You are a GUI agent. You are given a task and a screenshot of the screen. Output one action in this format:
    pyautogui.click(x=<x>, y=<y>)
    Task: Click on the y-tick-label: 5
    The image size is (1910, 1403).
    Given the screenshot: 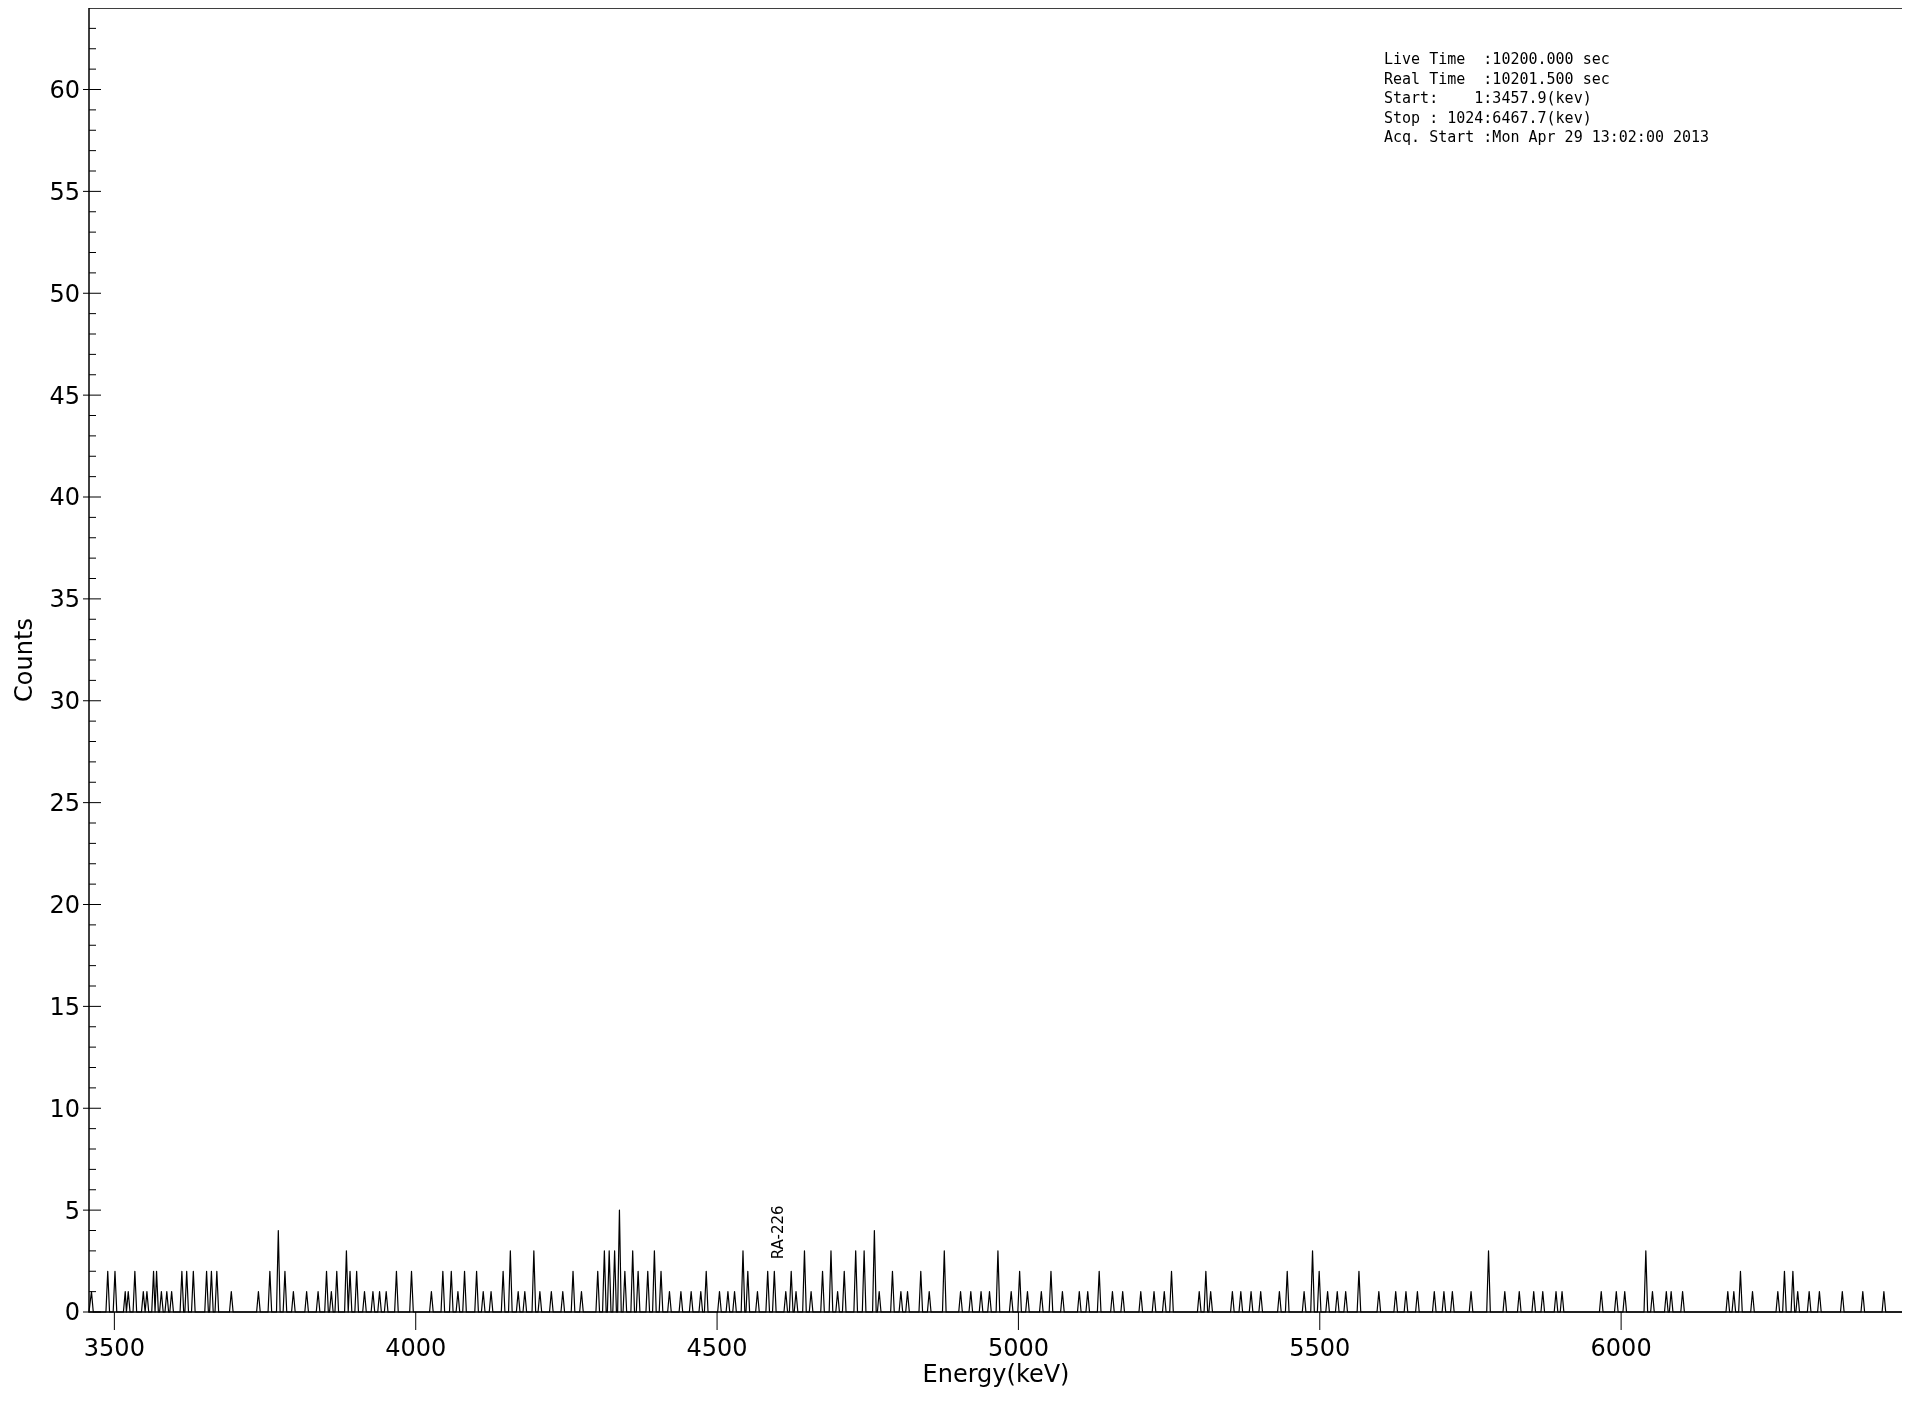 What is the action you would take?
    pyautogui.click(x=72, y=1210)
    